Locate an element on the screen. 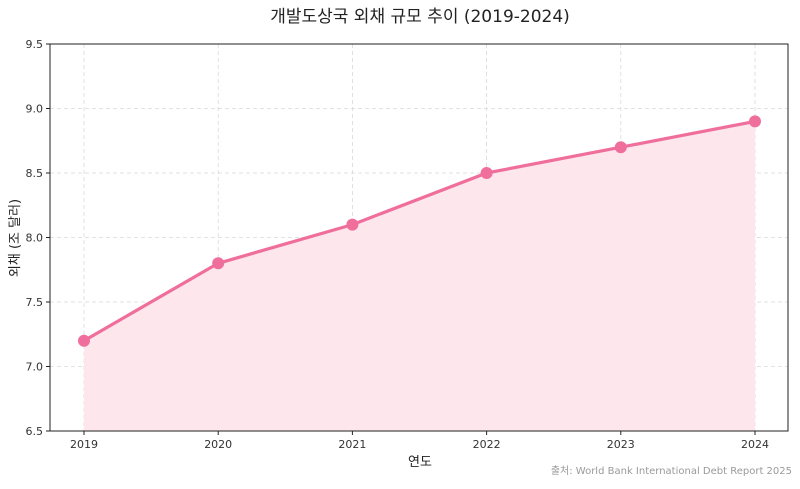 Image resolution: width=800 pixels, height=489 pixels. x-axis-label: 연도 is located at coordinates (420, 462).